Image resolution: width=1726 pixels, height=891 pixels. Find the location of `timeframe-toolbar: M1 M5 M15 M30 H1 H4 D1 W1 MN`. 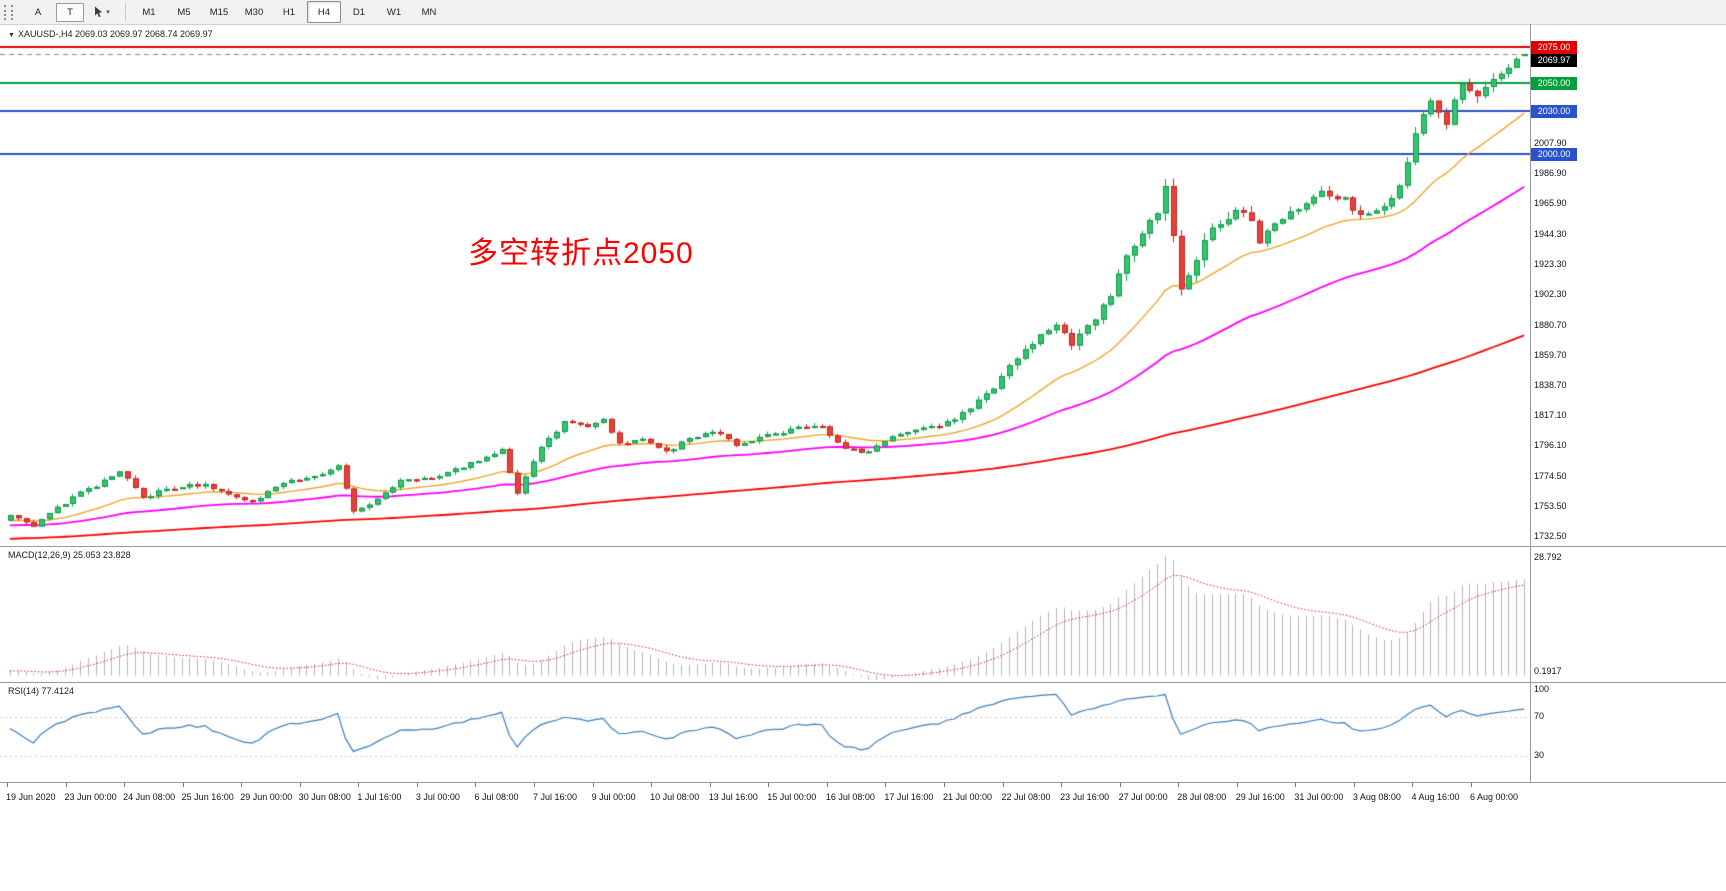

timeframe-toolbar: M1 M5 M15 M30 H1 H4 D1 W1 MN is located at coordinates (289, 12).